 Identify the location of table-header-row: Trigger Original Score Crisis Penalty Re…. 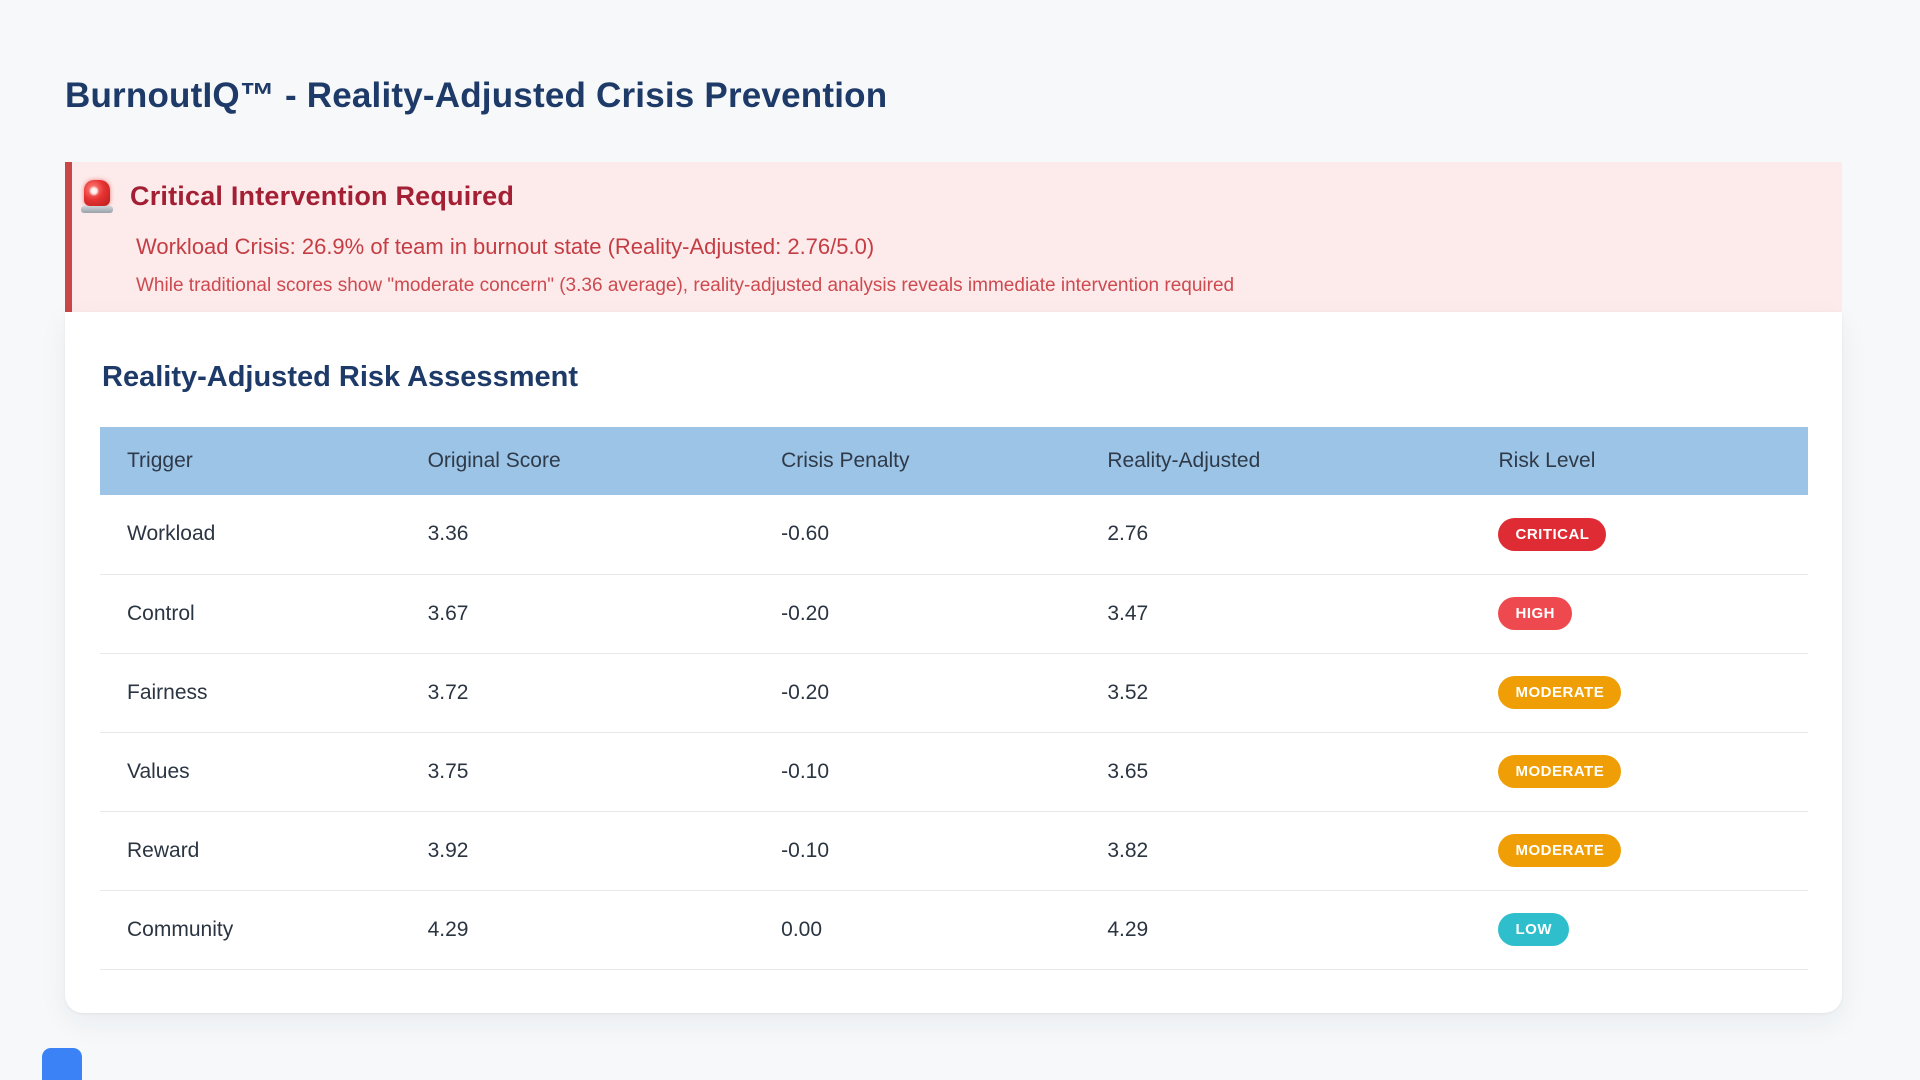
(954, 461).